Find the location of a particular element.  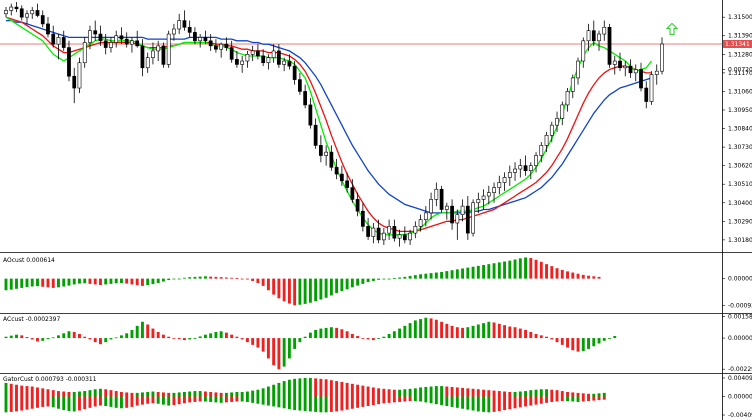

ao-oscillator-pane is located at coordinates (302, 281).